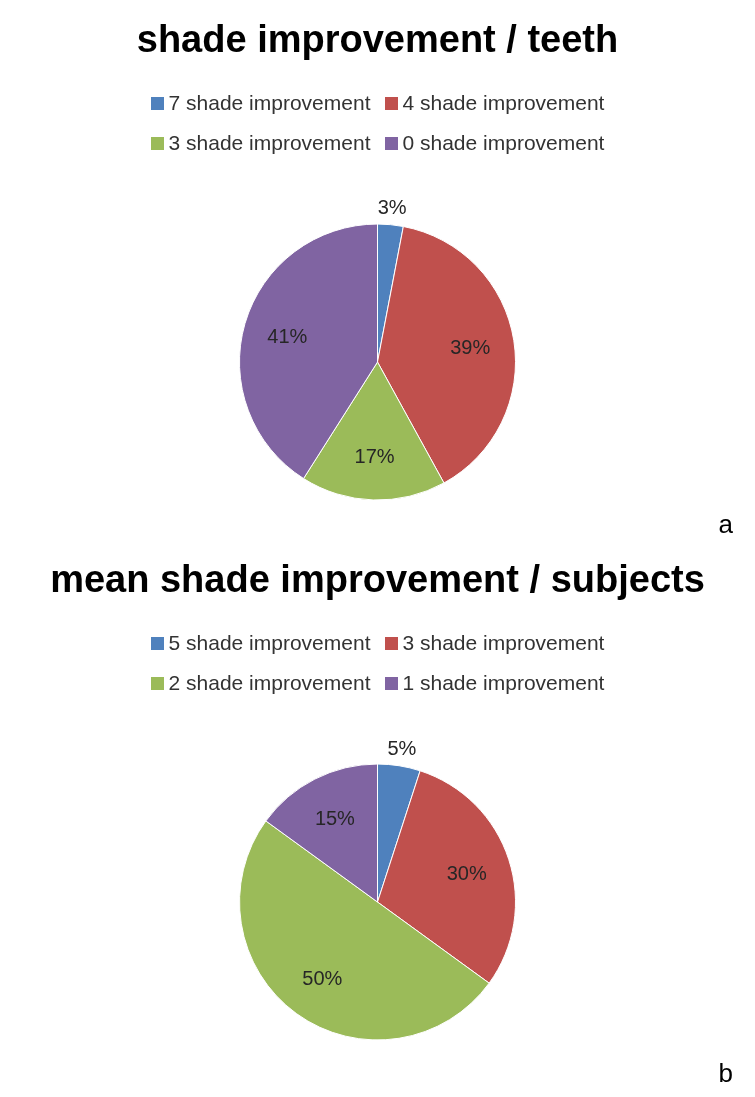 The width and height of the screenshot is (755, 1097). What do you see at coordinates (335, 818) in the screenshot?
I see `data-label: 15%` at bounding box center [335, 818].